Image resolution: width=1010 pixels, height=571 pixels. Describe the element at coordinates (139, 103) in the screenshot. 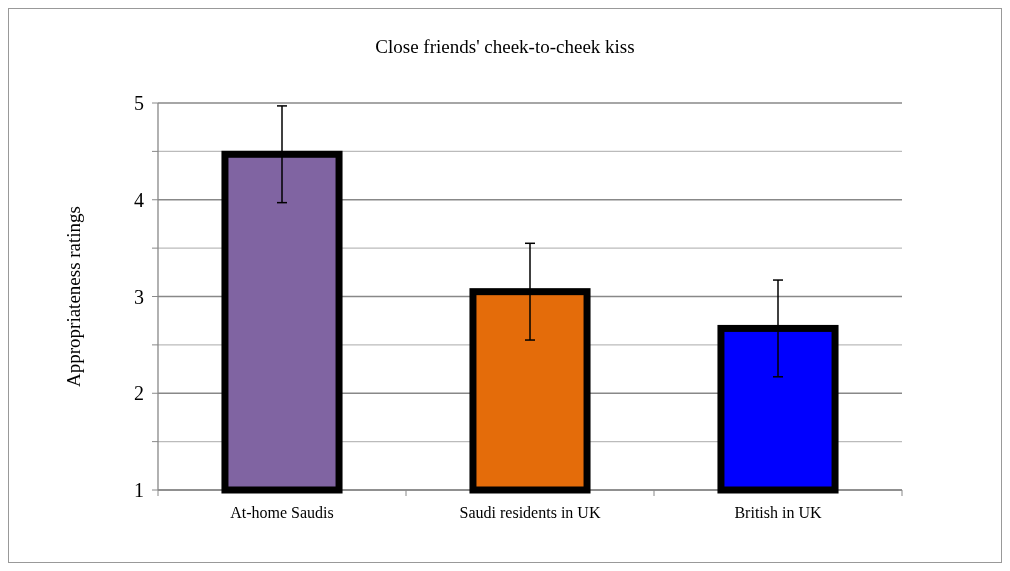

I see `y-tick-label: 5` at that location.